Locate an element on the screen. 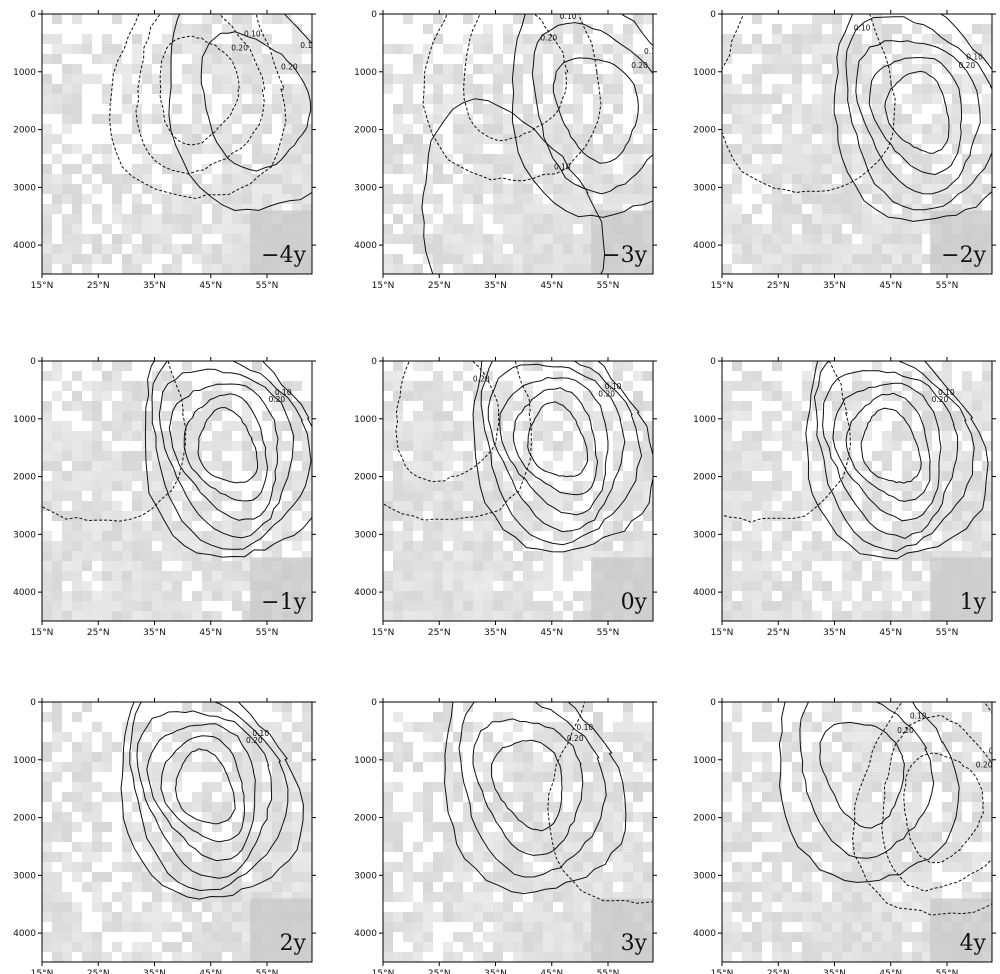 The width and height of the screenshot is (1000, 974). lag-label: 0y is located at coordinates (634, 602).